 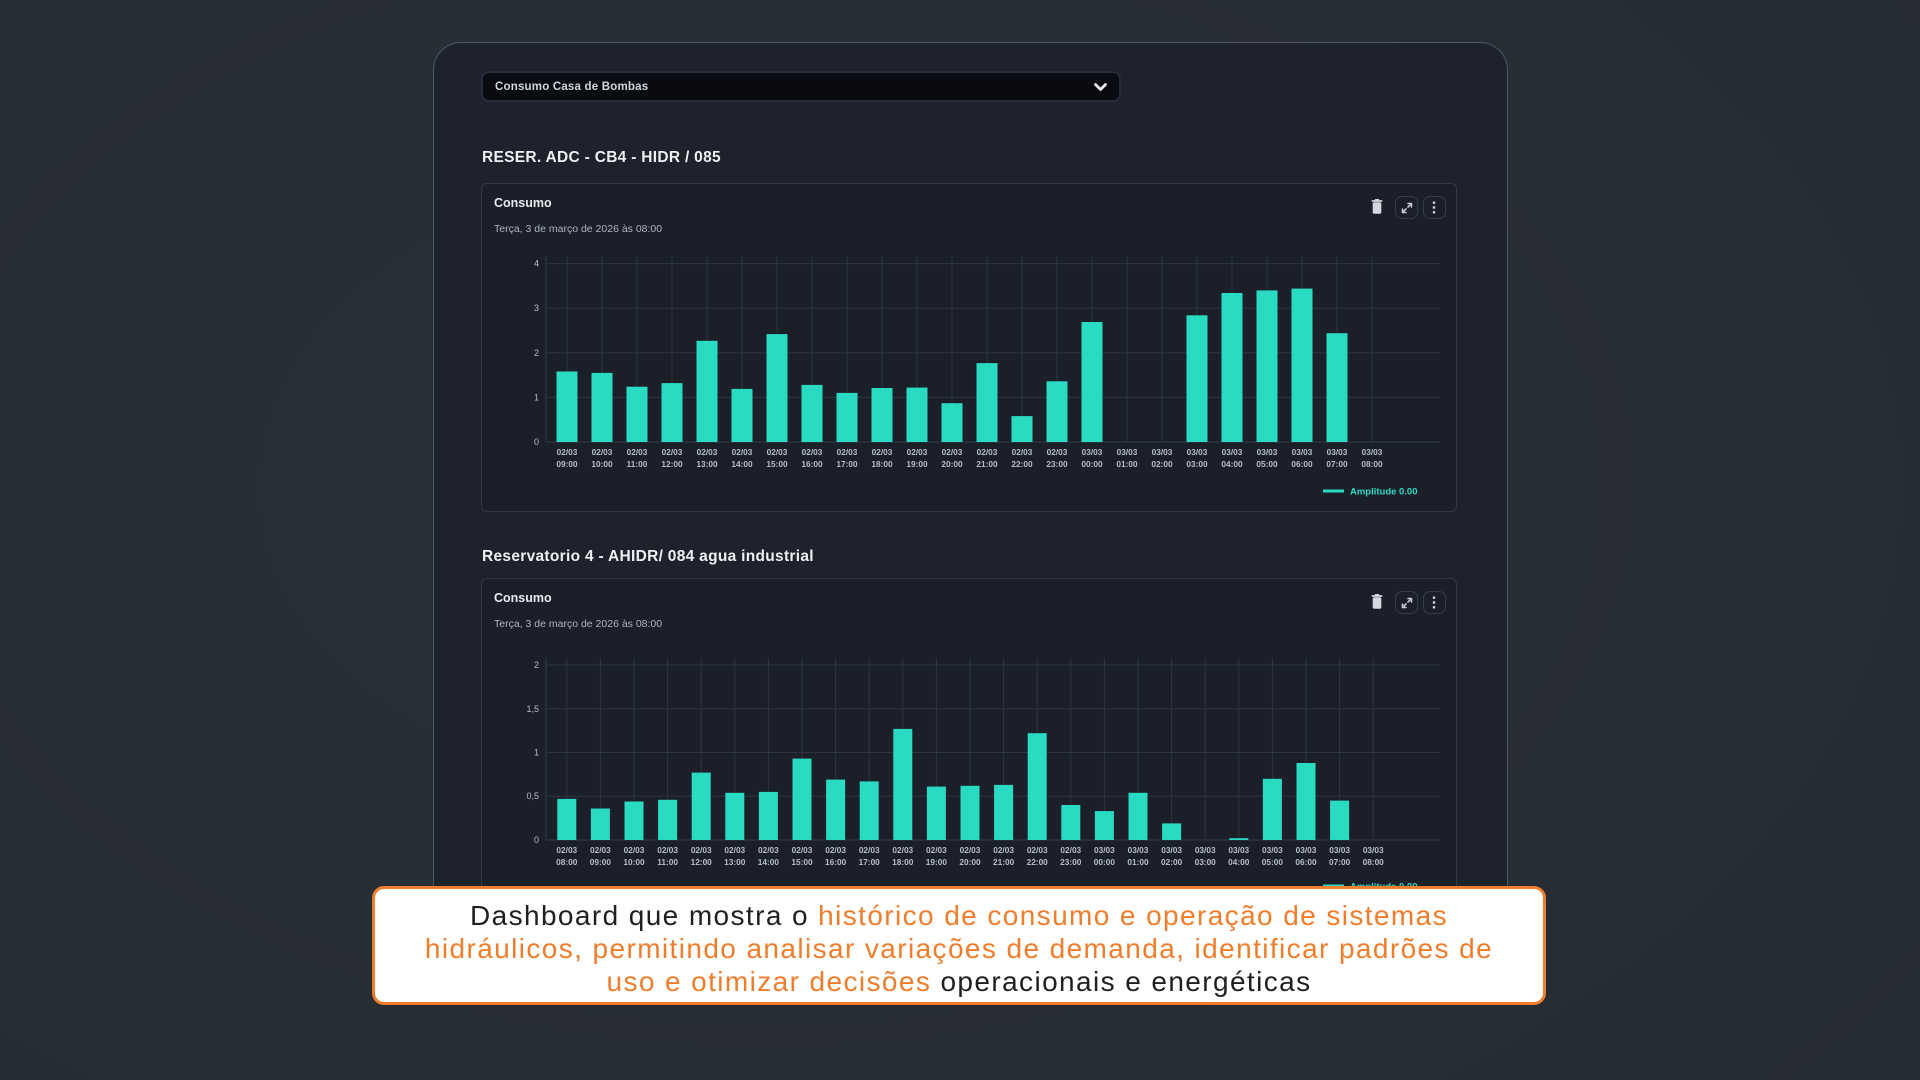 I want to click on svg-text: 12:00, so click(x=672, y=464).